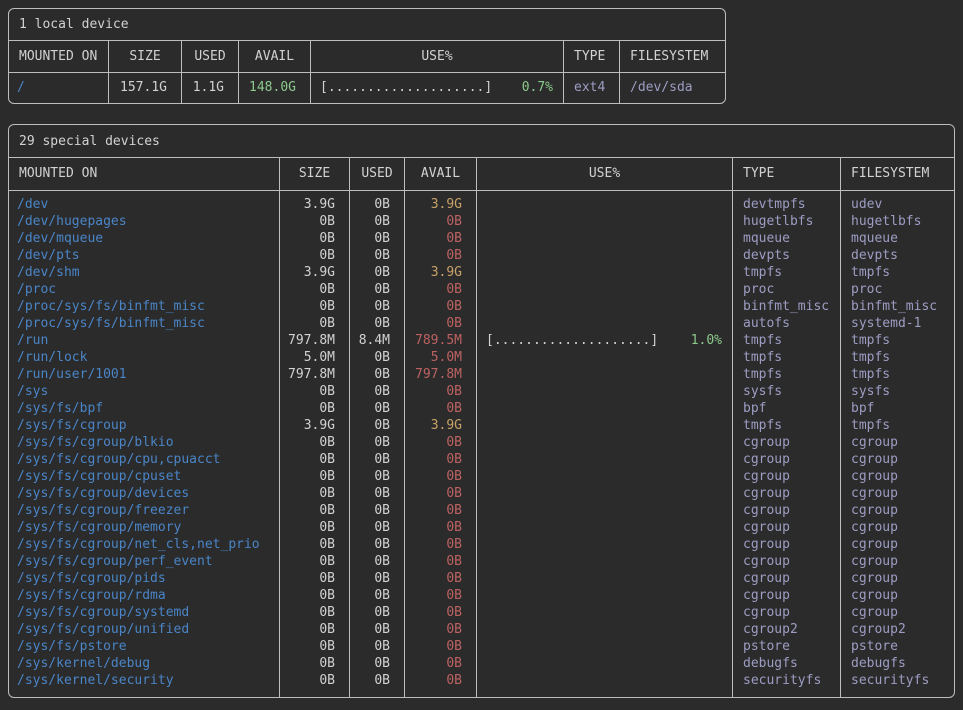 This screenshot has height=710, width=963. I want to click on table-row: /dev/mqueue 0B 0B 0B mqueue mqueue, so click(481, 238).